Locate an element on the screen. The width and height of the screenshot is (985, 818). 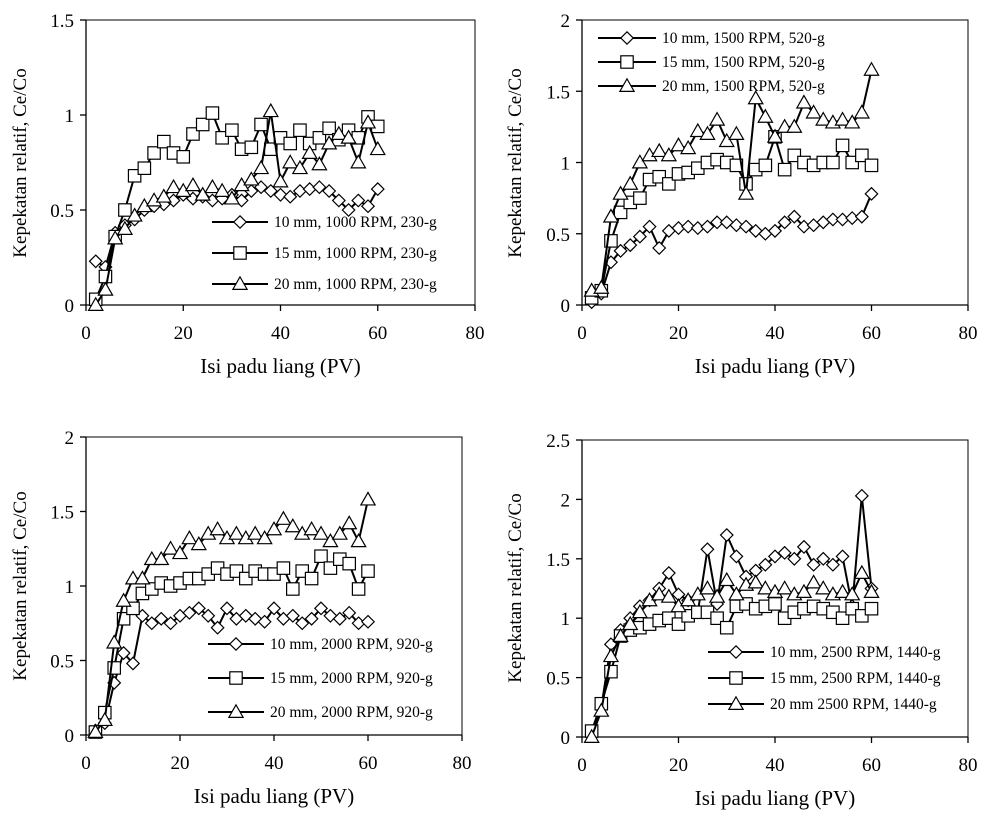
legend-entry: 10 mm, 2000 RPM, 920-g is located at coordinates (351, 644).